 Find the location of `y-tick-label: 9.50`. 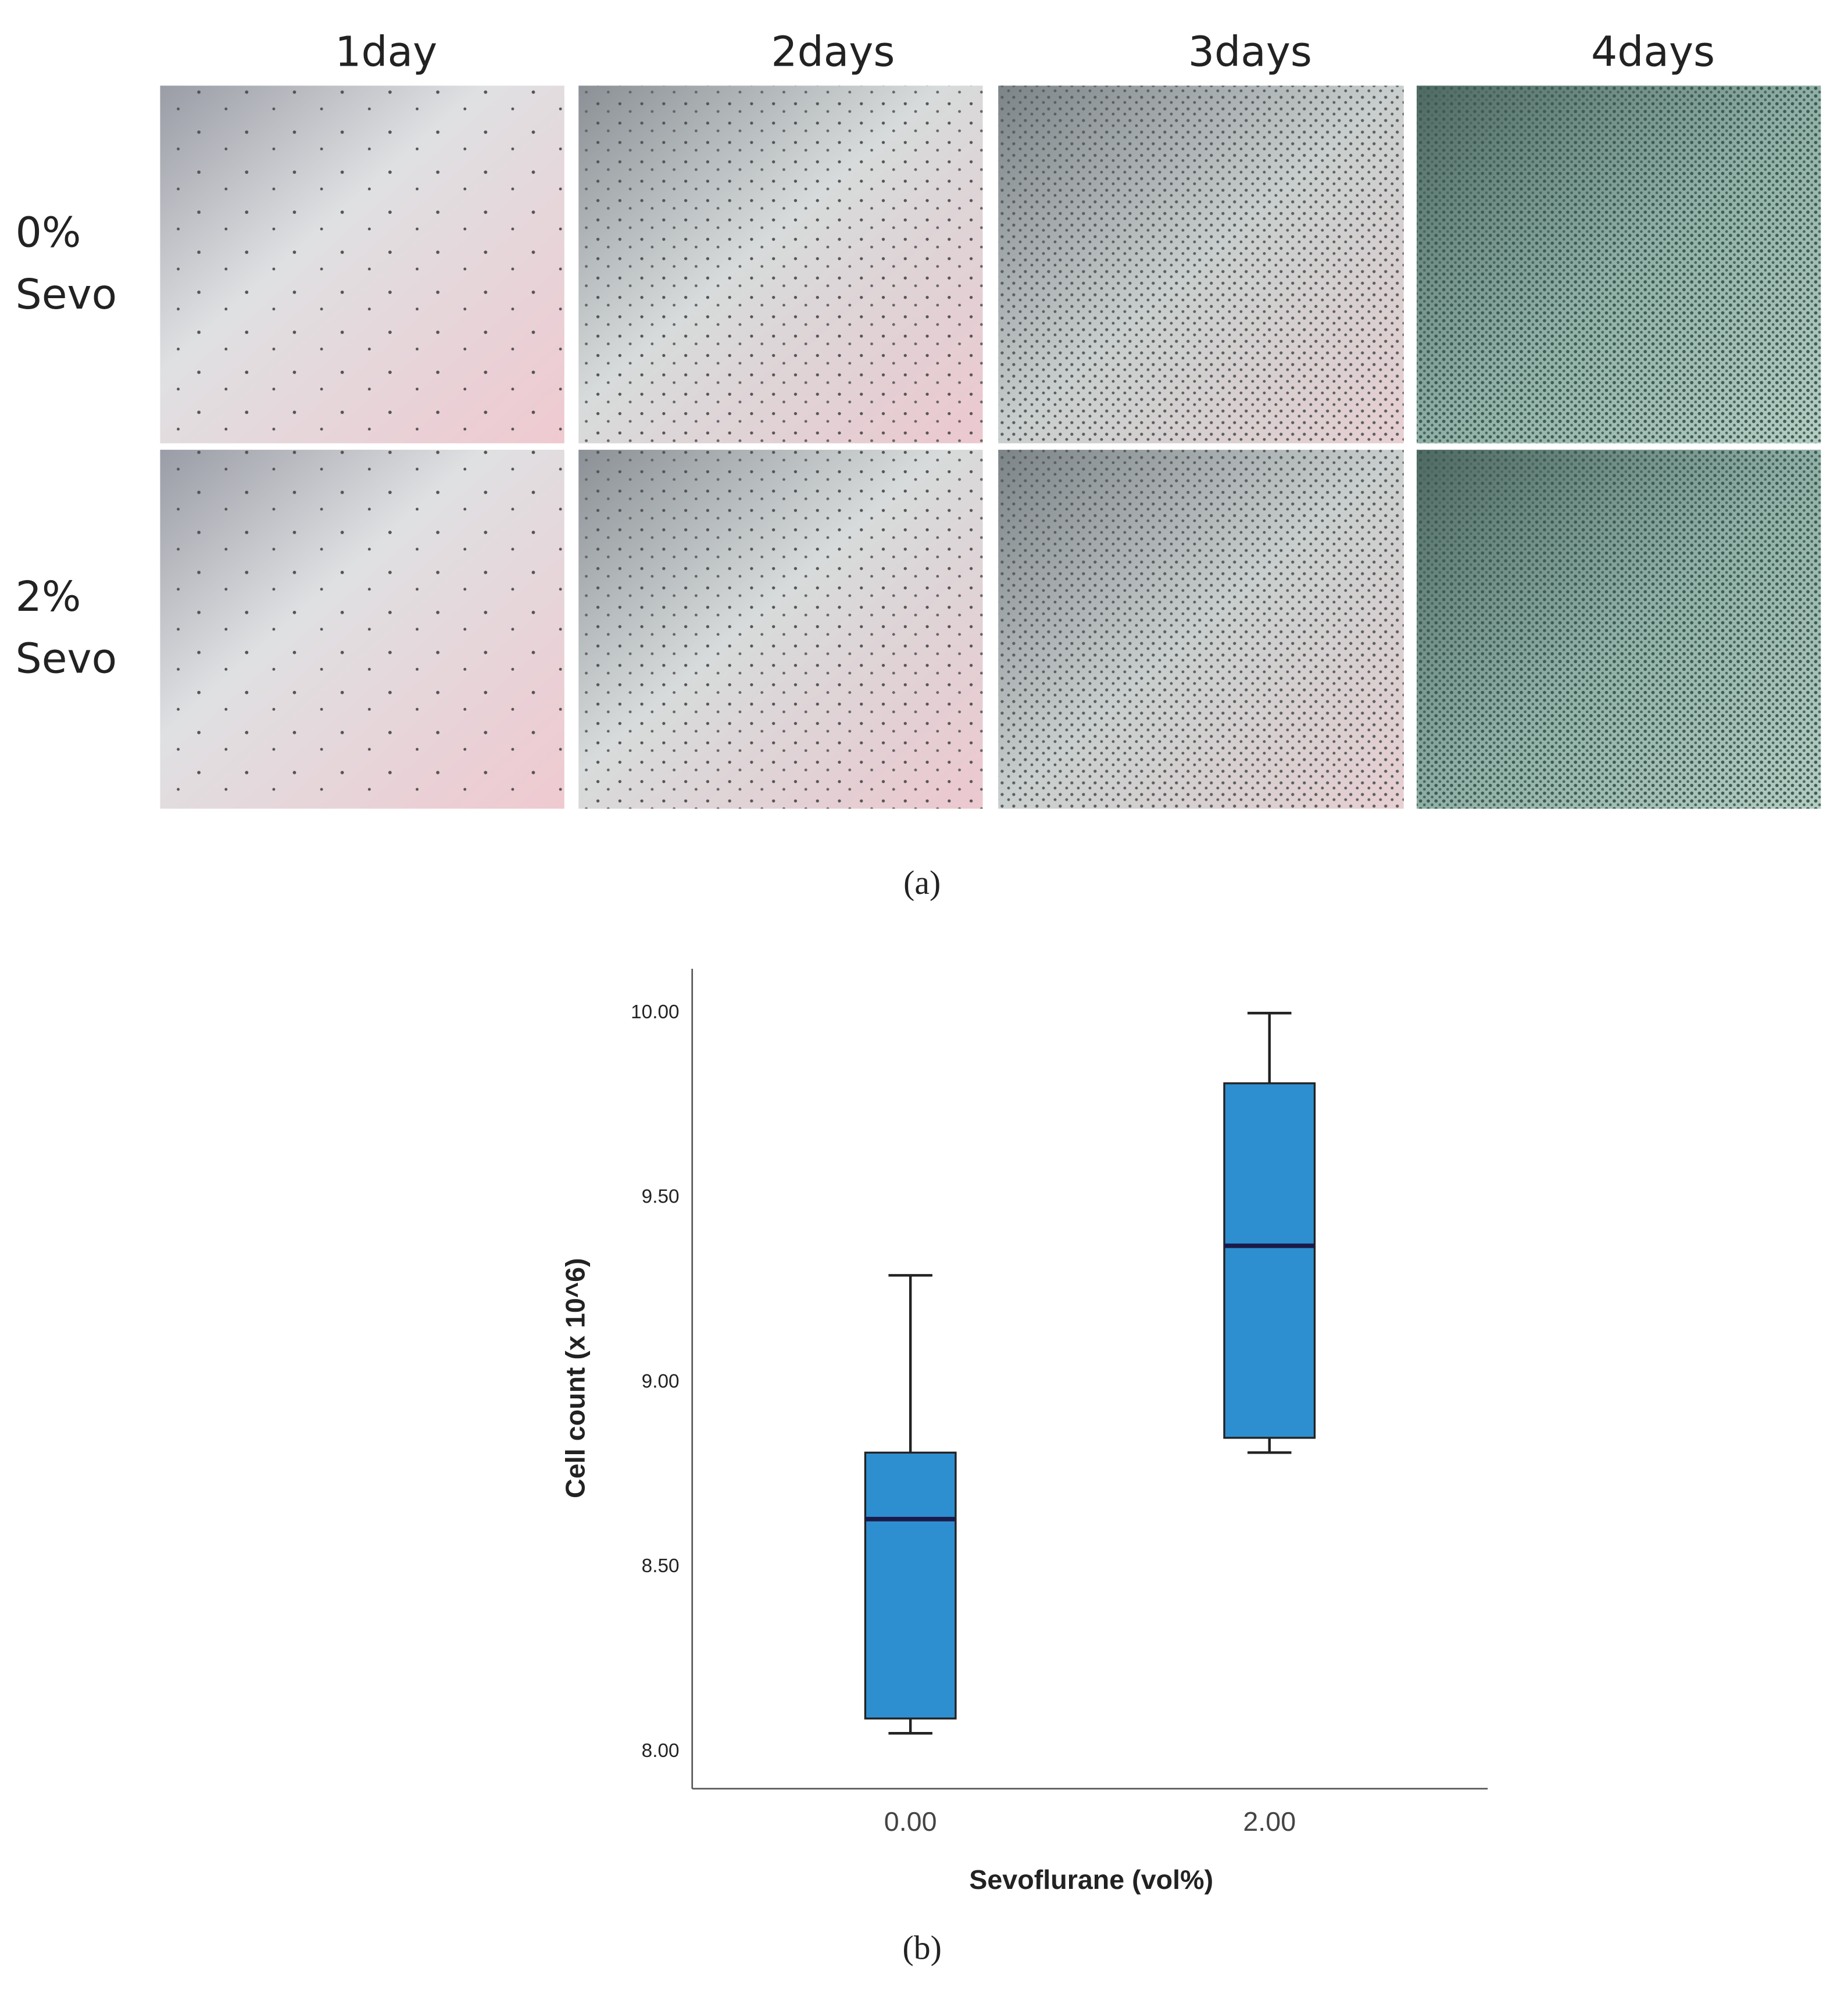

y-tick-label: 9.50 is located at coordinates (661, 1197).